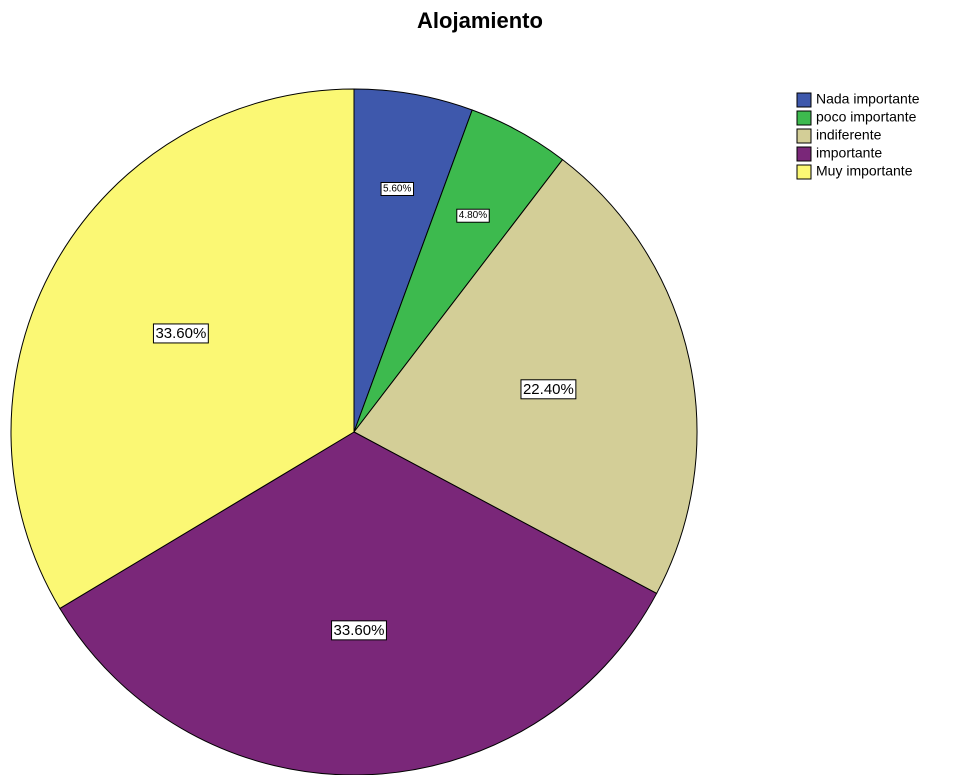  I want to click on data-label: 5.60%, so click(397, 188).